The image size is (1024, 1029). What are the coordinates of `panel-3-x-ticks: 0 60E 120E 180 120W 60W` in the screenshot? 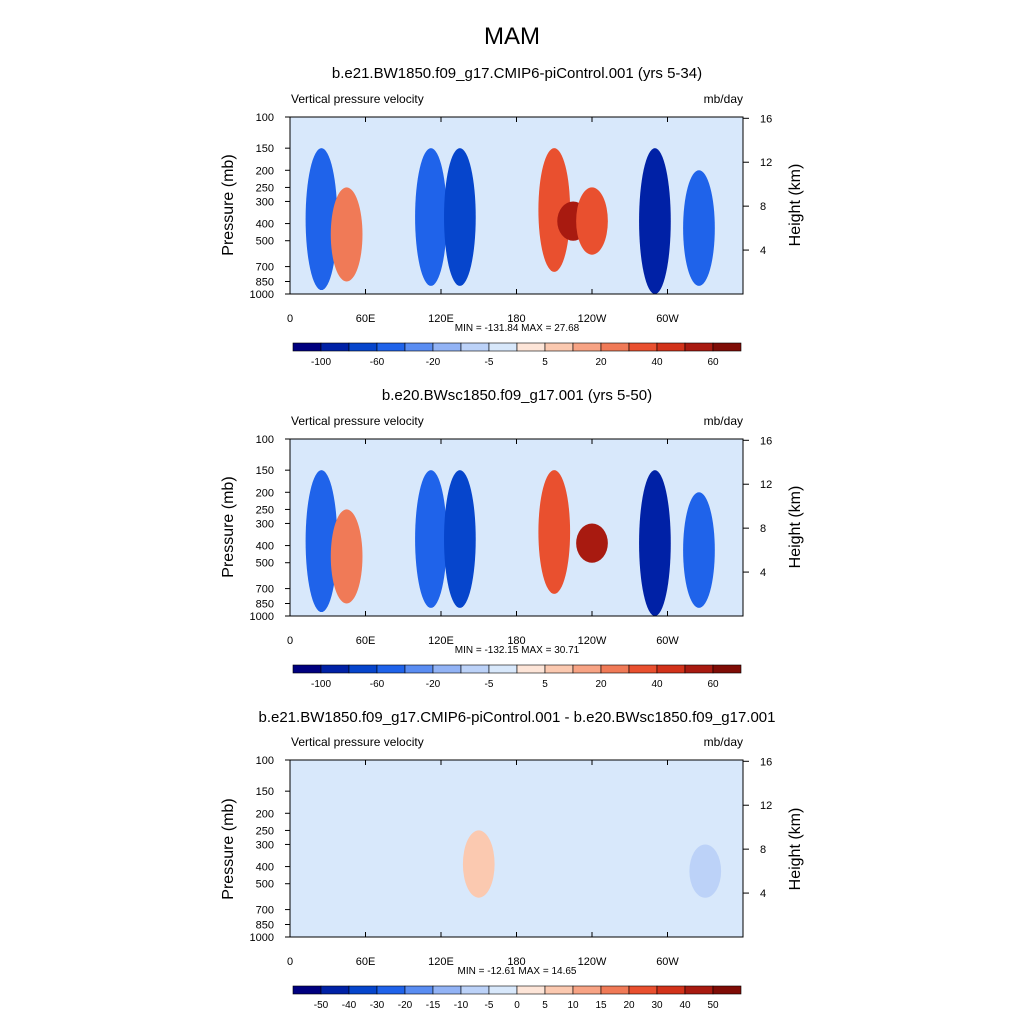 It's located at (483, 864).